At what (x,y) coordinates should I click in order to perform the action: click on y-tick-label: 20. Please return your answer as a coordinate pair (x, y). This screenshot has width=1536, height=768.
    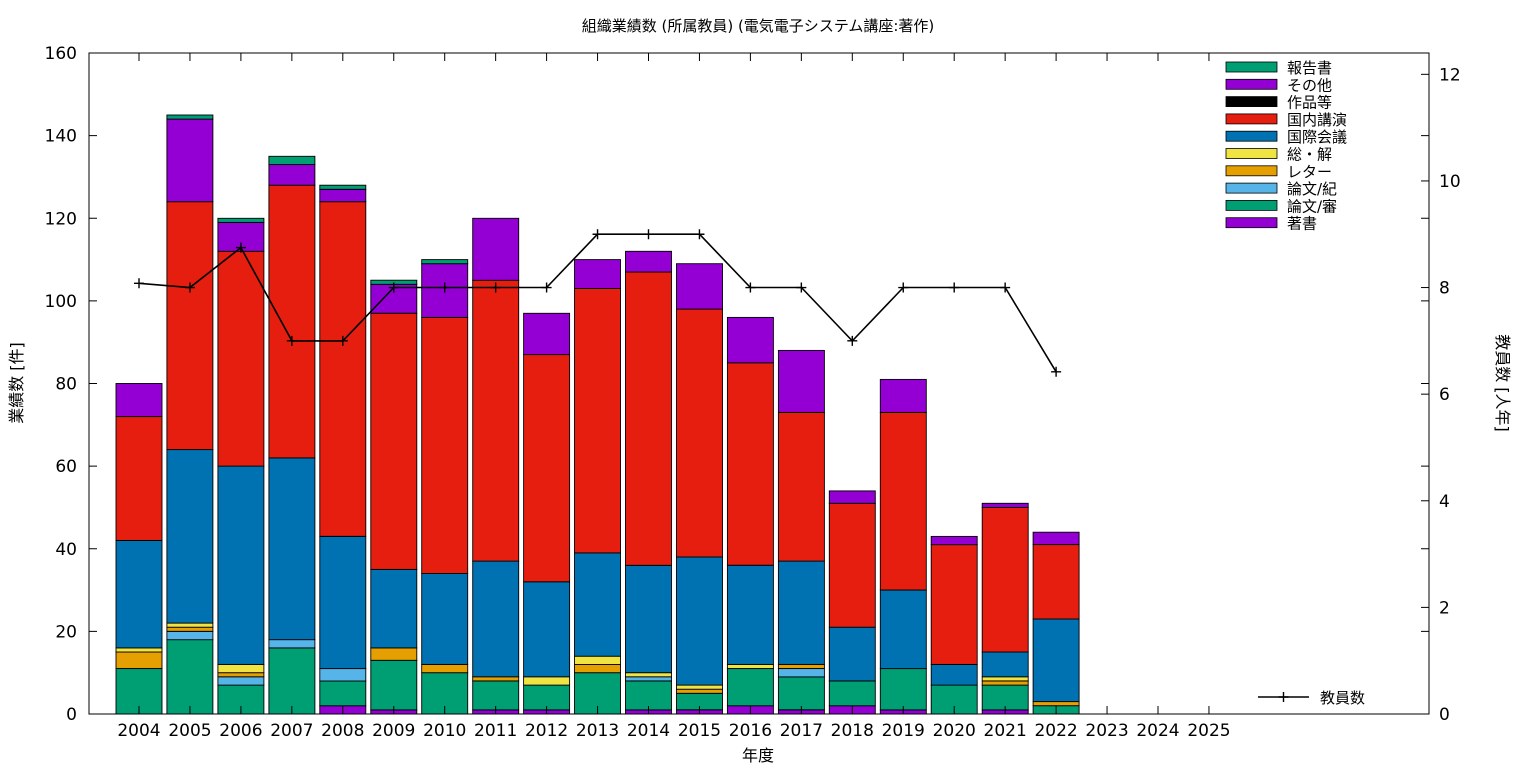
    Looking at the image, I should click on (66, 632).